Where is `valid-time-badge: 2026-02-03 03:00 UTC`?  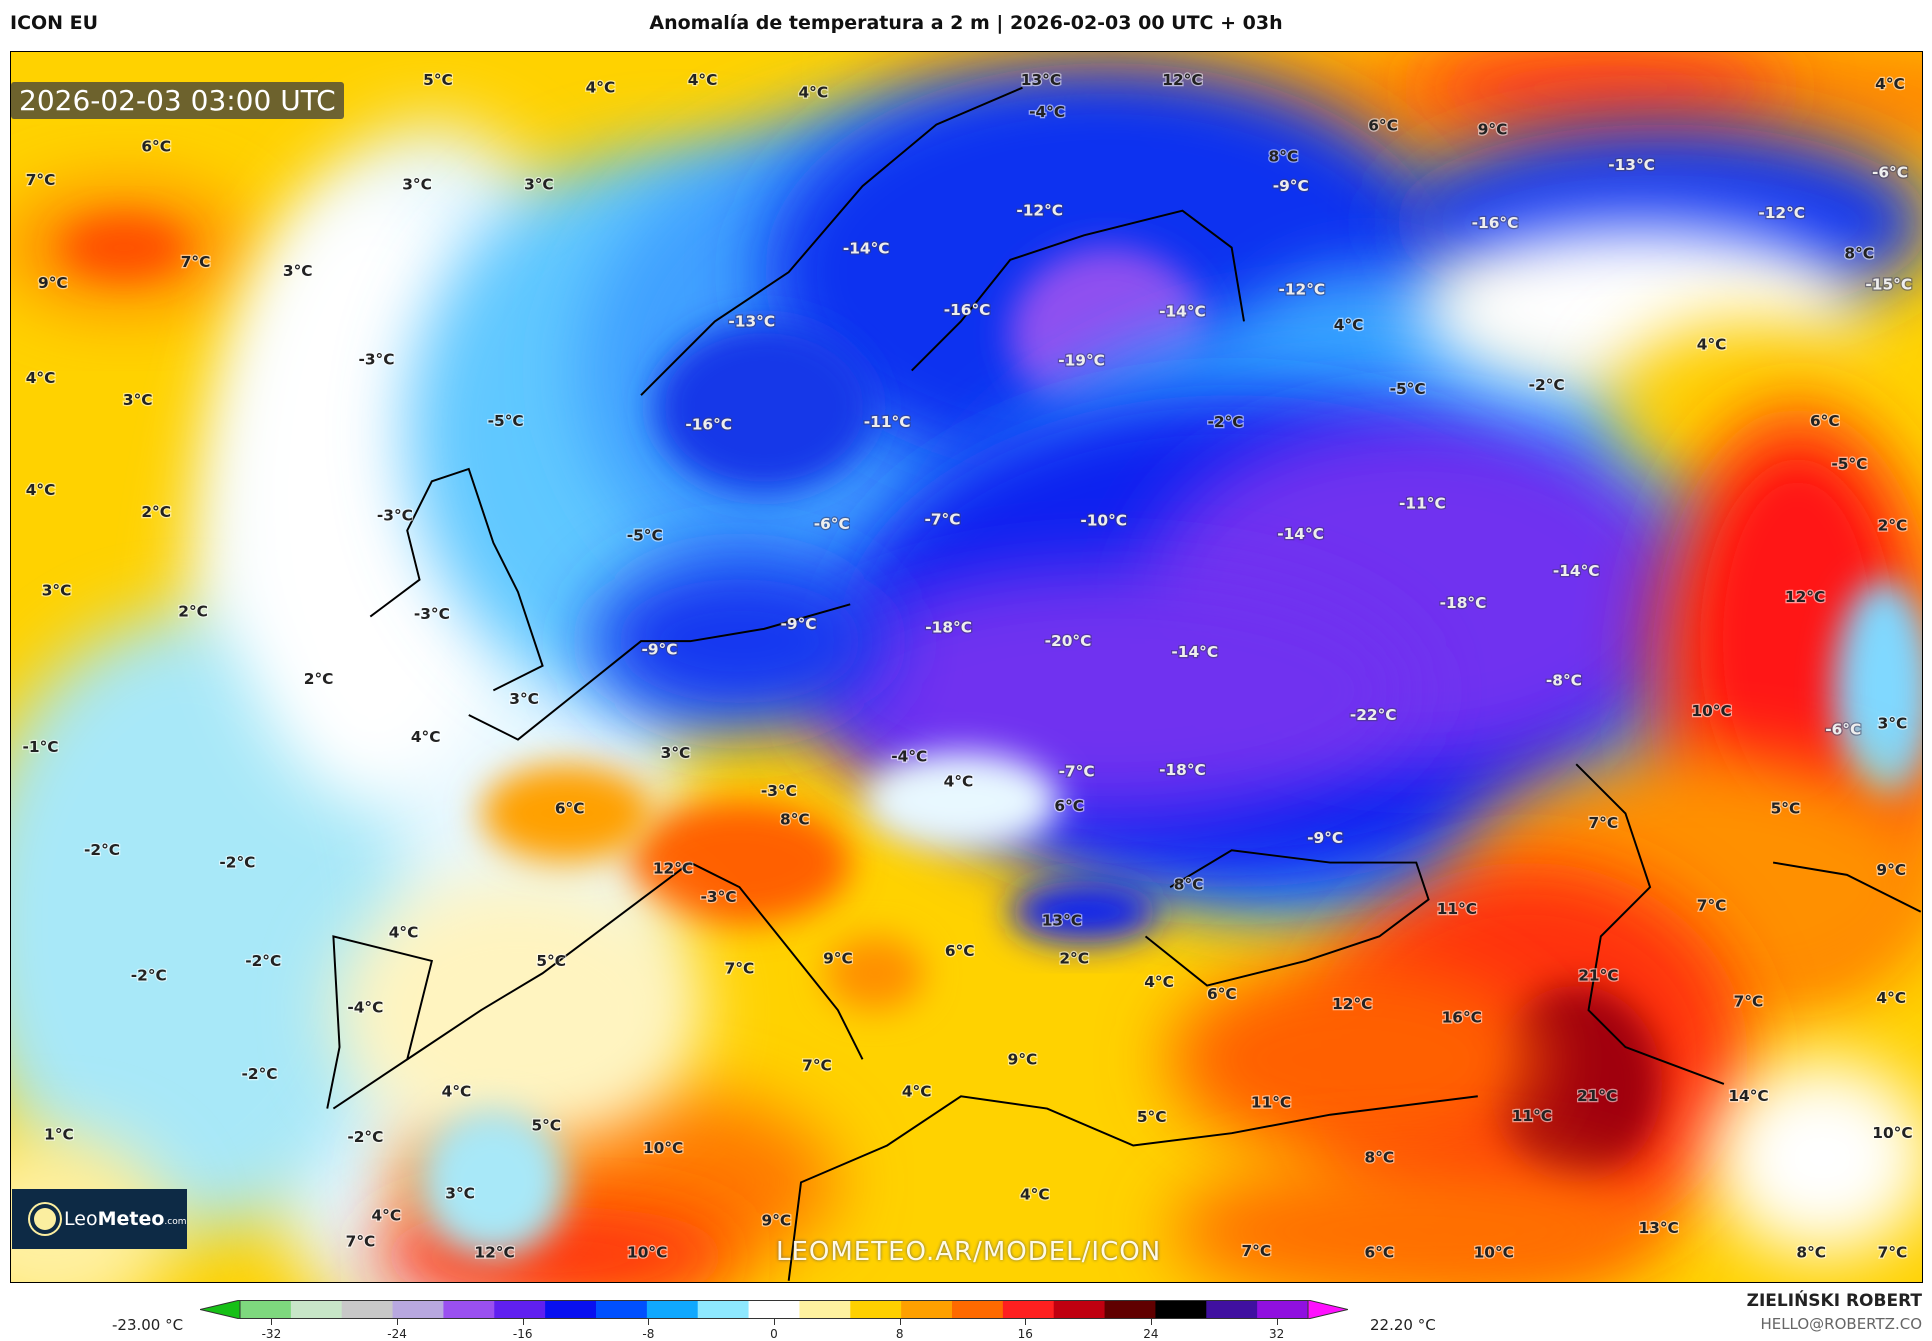 valid-time-badge: 2026-02-03 03:00 UTC is located at coordinates (177, 100).